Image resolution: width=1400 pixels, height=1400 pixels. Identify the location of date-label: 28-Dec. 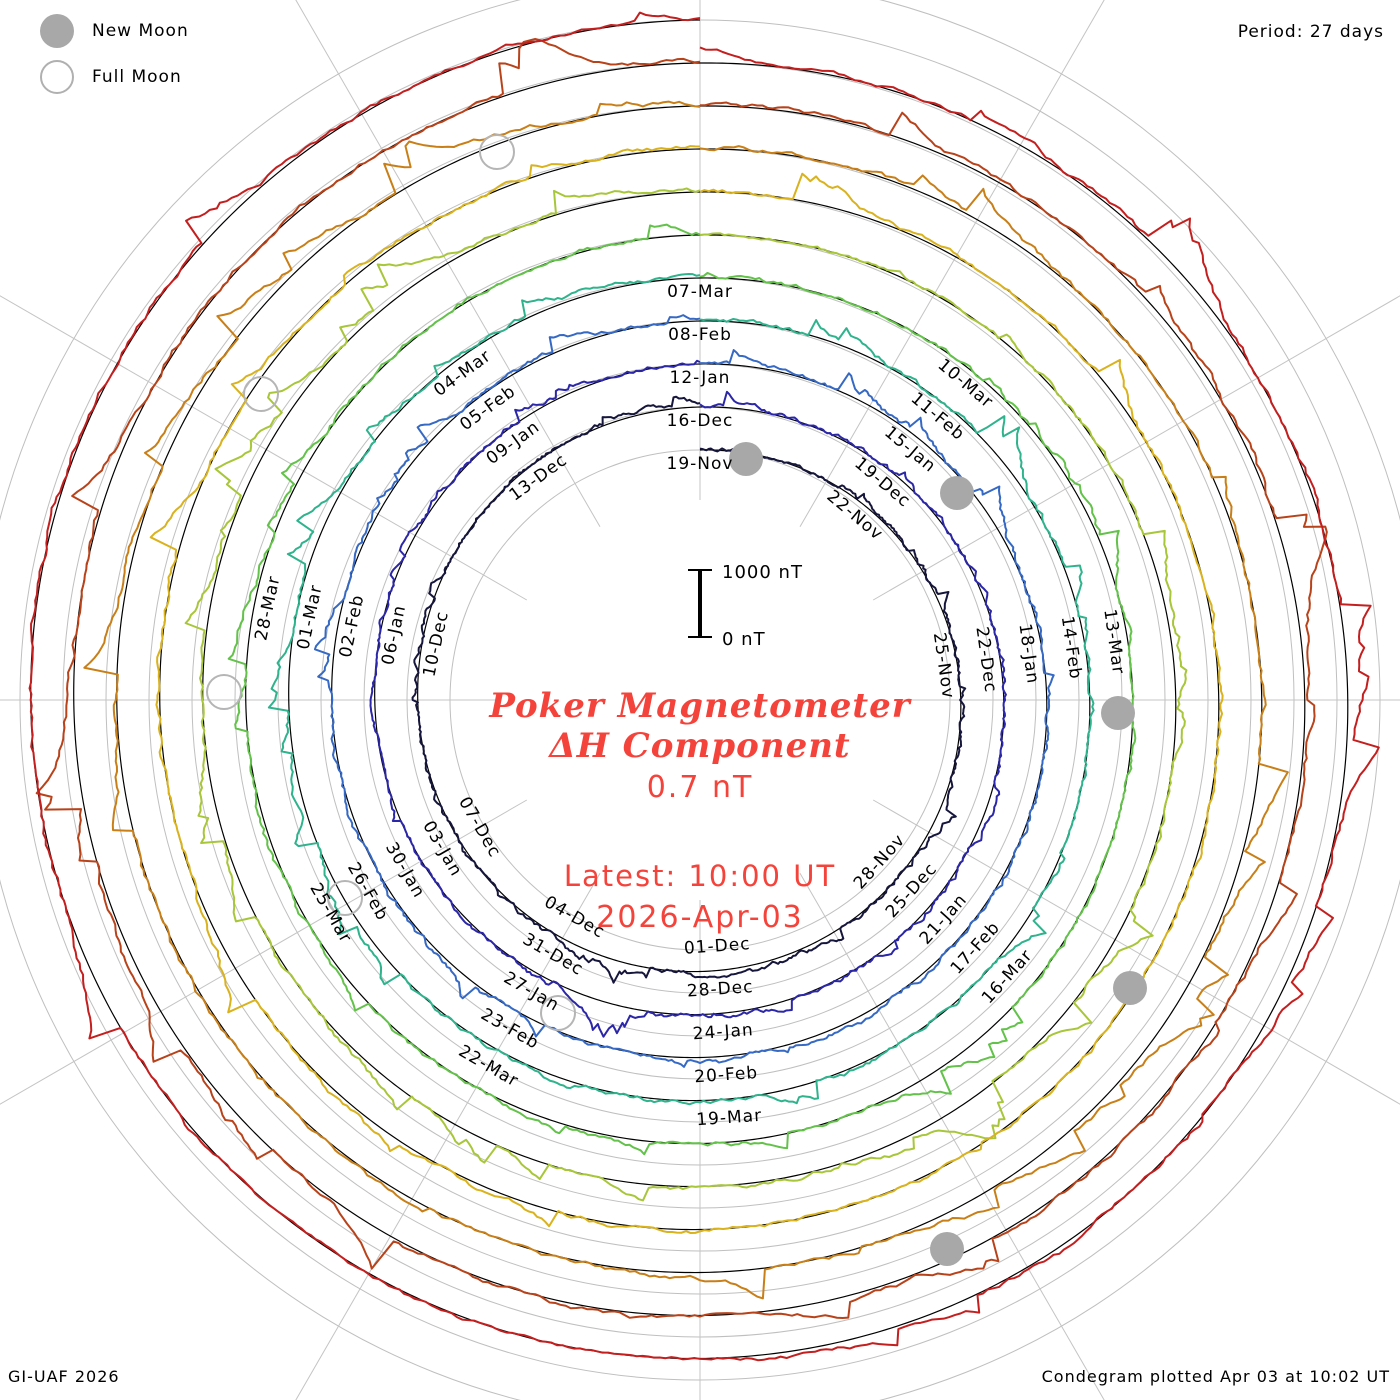
(720, 989).